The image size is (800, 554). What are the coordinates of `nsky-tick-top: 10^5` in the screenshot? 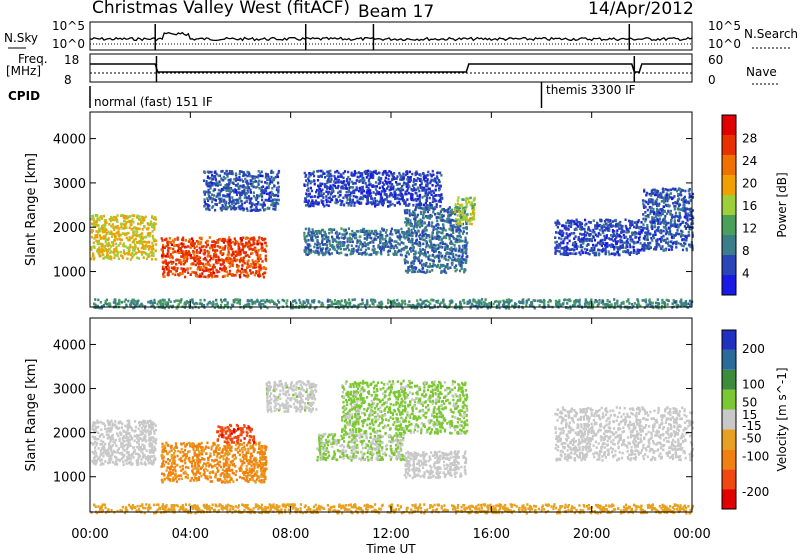 It's located at (68, 26).